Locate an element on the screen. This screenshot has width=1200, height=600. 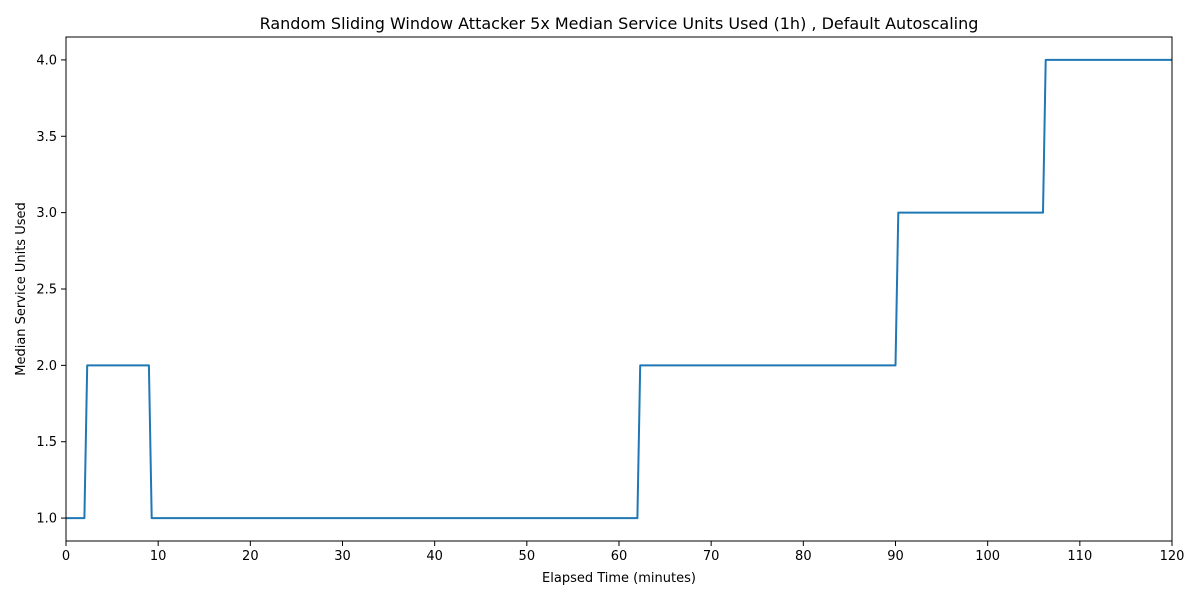
x-tick-label: 100 is located at coordinates (987, 556).